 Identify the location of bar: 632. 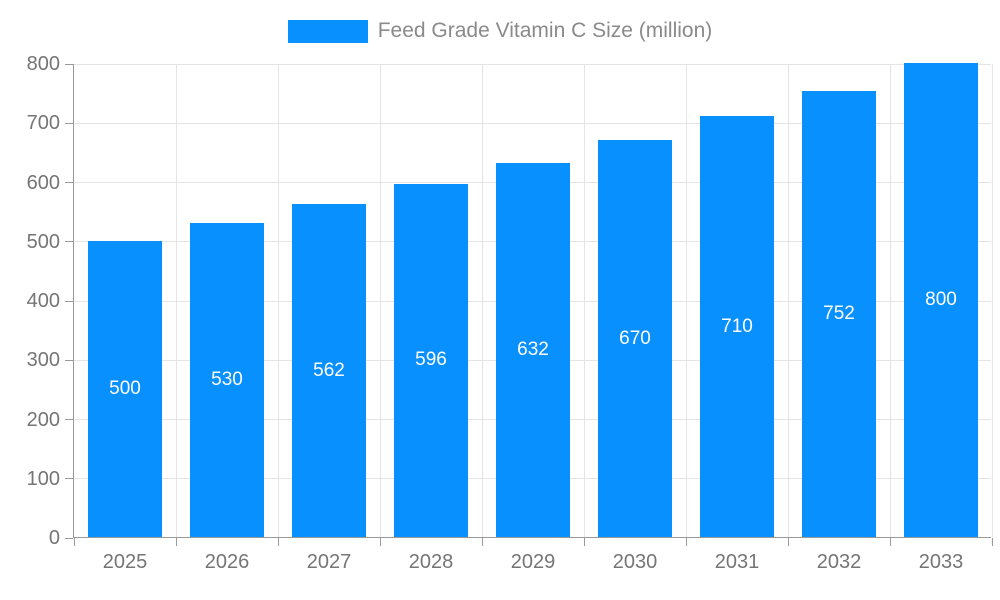
(533, 349).